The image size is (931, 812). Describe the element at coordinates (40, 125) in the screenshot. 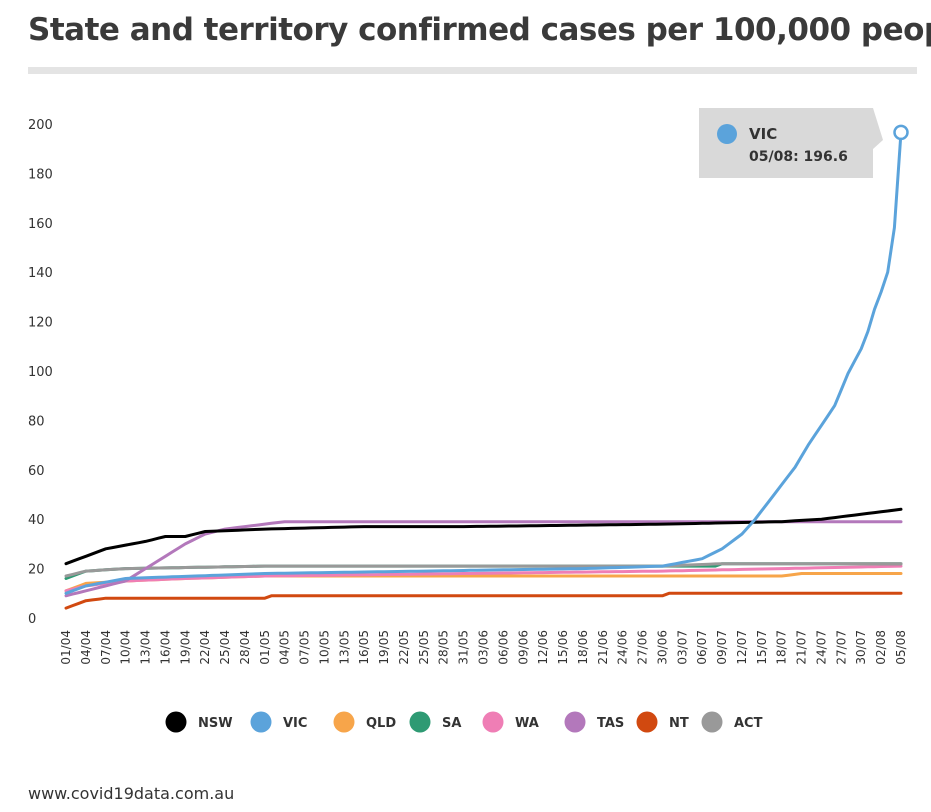

I see `y-tick-label: 200` at that location.